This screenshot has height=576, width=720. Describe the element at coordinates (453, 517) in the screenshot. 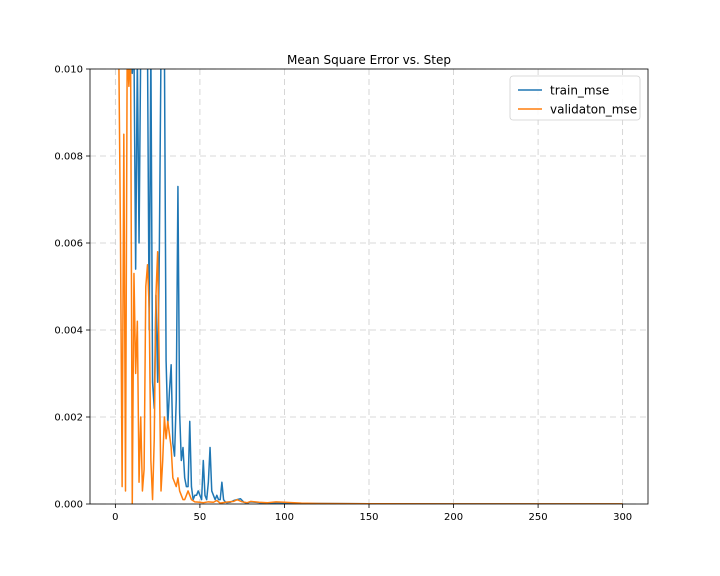

I see `x-tick-label: 200` at that location.